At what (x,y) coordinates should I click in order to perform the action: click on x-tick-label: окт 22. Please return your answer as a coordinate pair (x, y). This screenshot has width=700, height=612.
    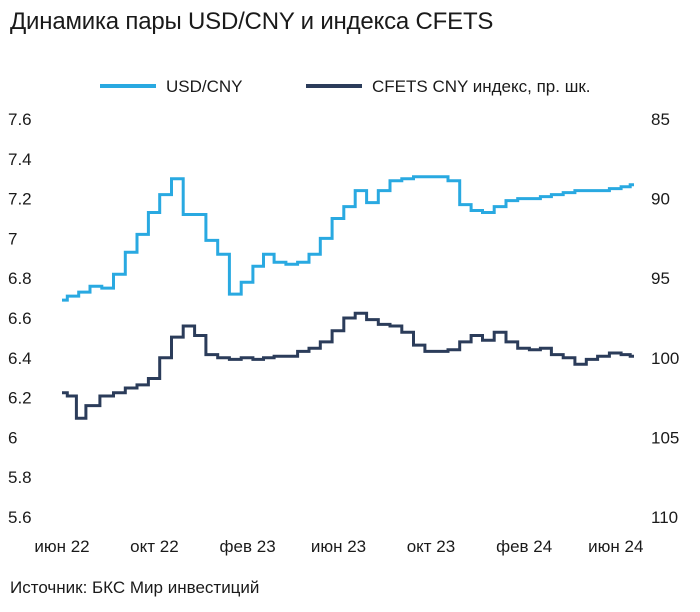
    Looking at the image, I should click on (154, 546).